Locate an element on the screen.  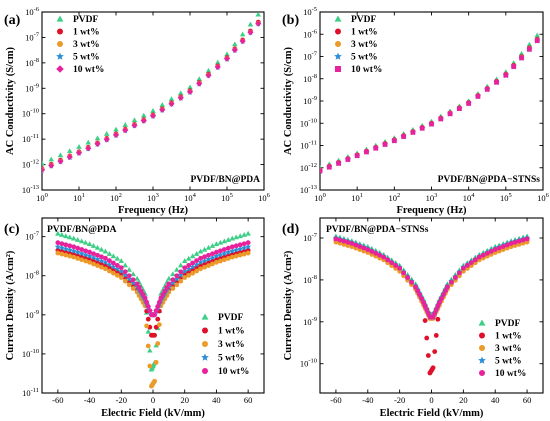
data-layer is located at coordinates (431, 304).